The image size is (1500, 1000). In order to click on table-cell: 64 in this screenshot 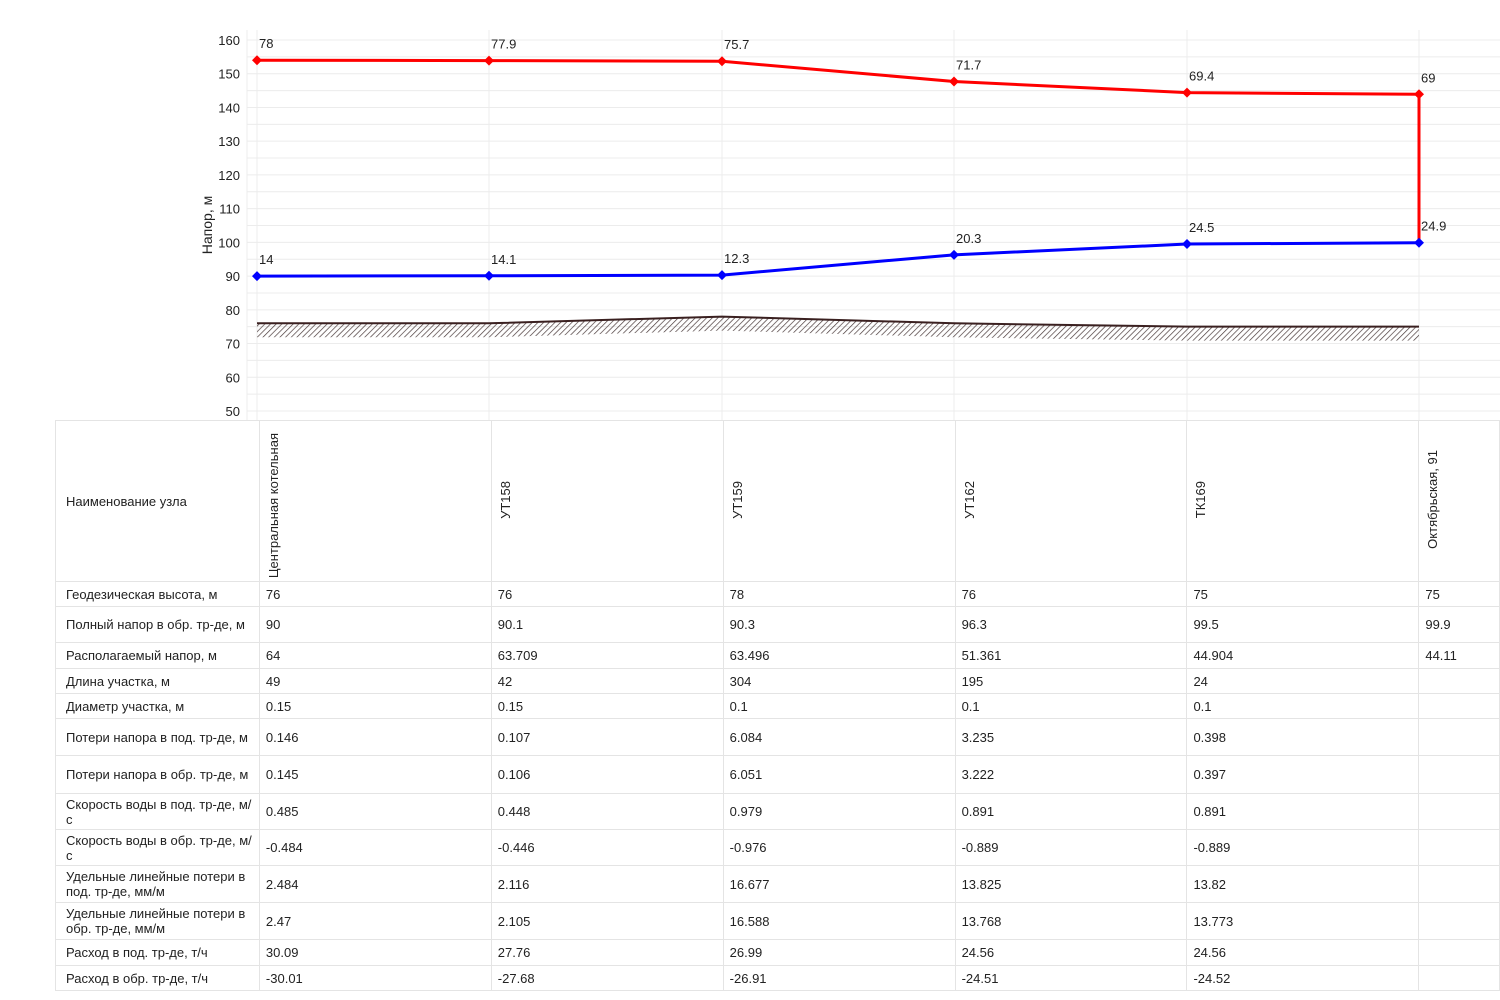, I will do `click(375, 655)`.